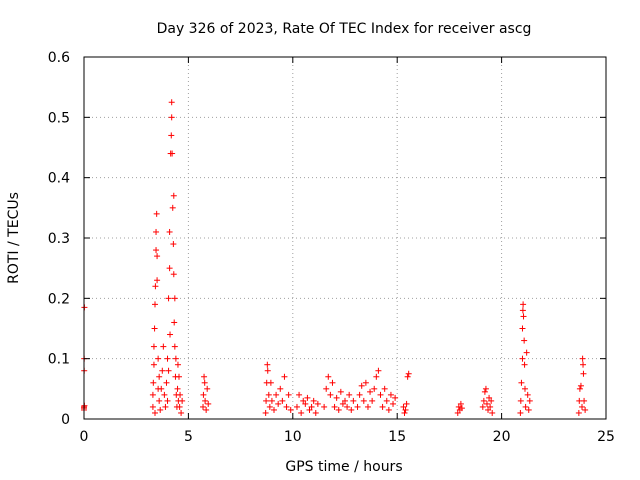 Image resolution: width=640 pixels, height=480 pixels. Describe the element at coordinates (59, 118) in the screenshot. I see `y-tick-label: 0.5` at that location.